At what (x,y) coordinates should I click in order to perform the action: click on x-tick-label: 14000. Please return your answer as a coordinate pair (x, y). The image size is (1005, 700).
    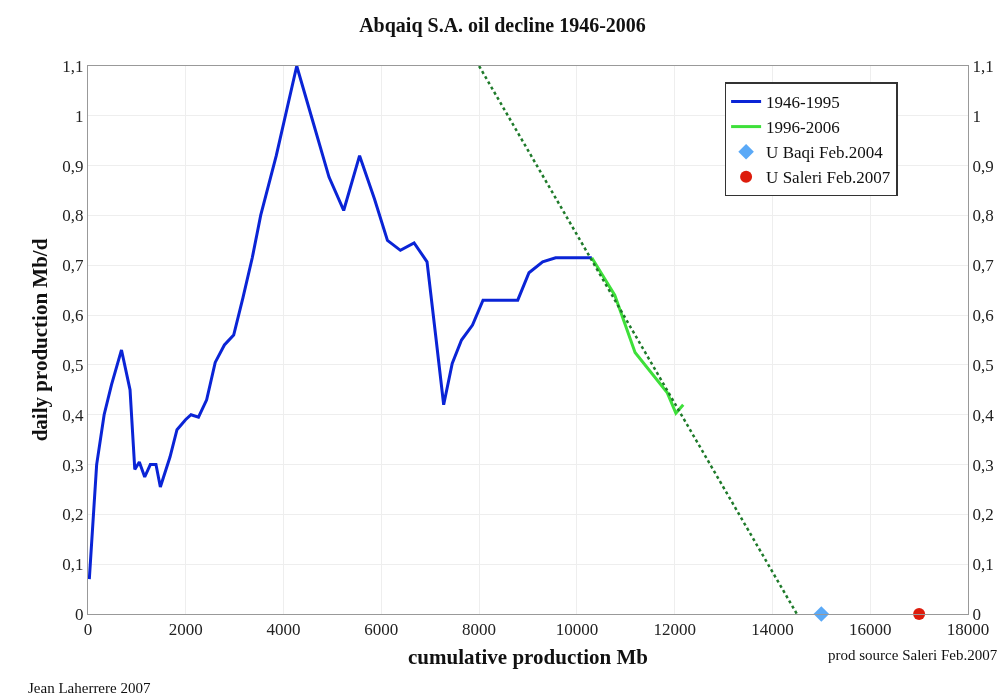
    Looking at the image, I should click on (772, 630).